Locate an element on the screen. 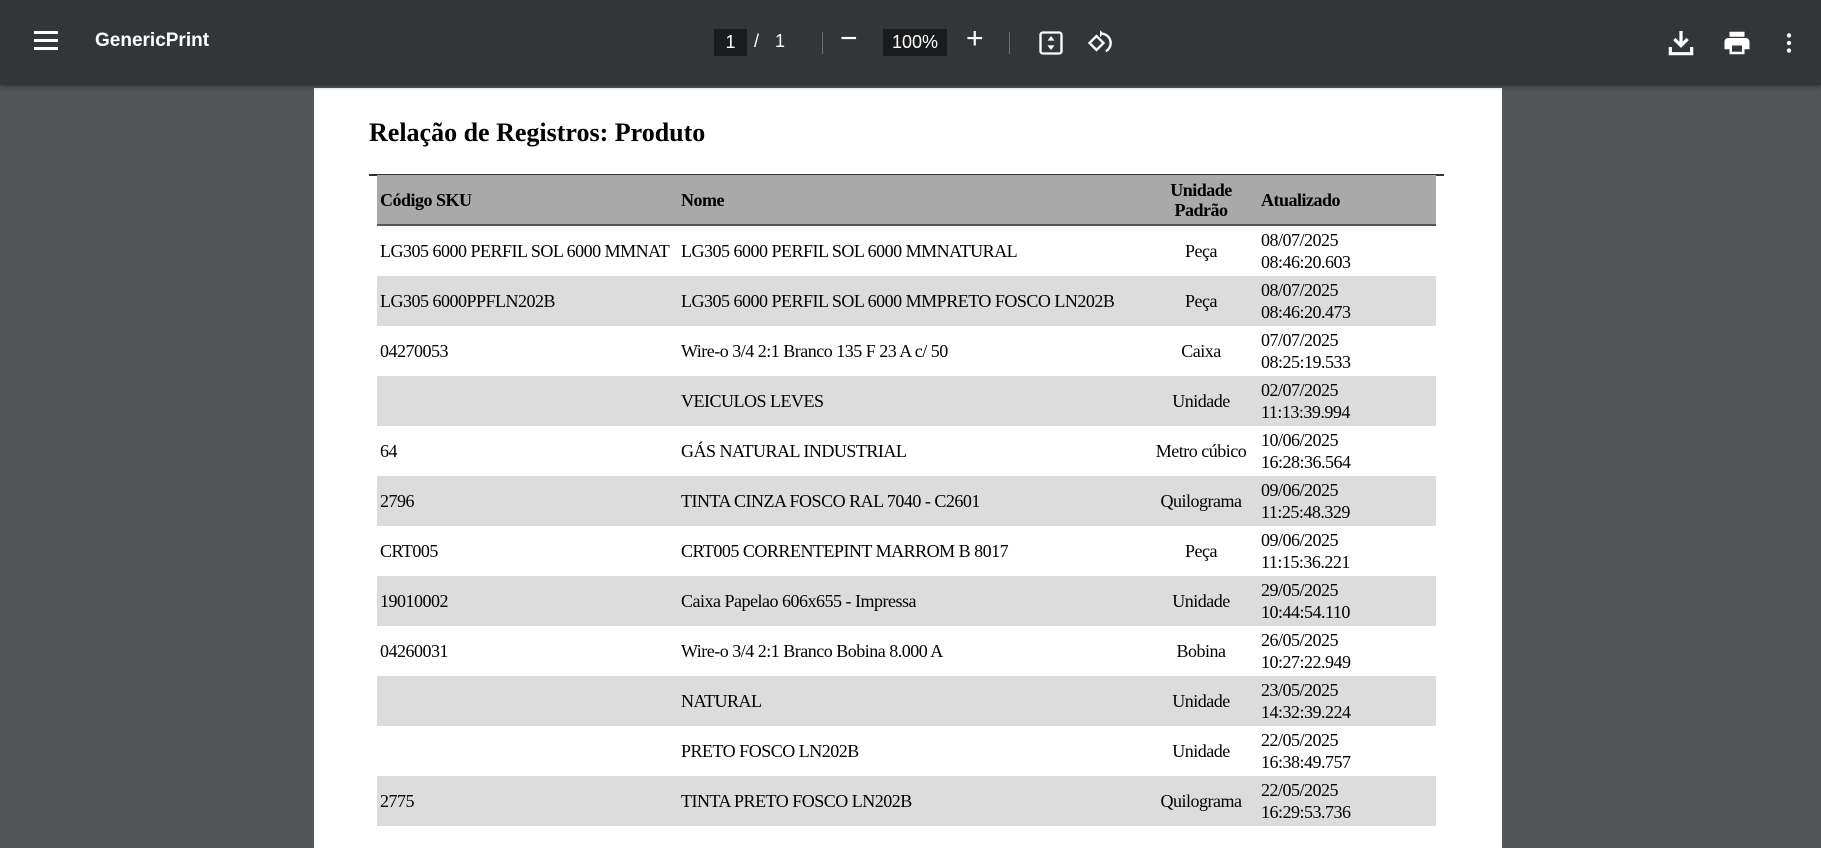  unidade-cell: Metro cúbico is located at coordinates (1201, 451).